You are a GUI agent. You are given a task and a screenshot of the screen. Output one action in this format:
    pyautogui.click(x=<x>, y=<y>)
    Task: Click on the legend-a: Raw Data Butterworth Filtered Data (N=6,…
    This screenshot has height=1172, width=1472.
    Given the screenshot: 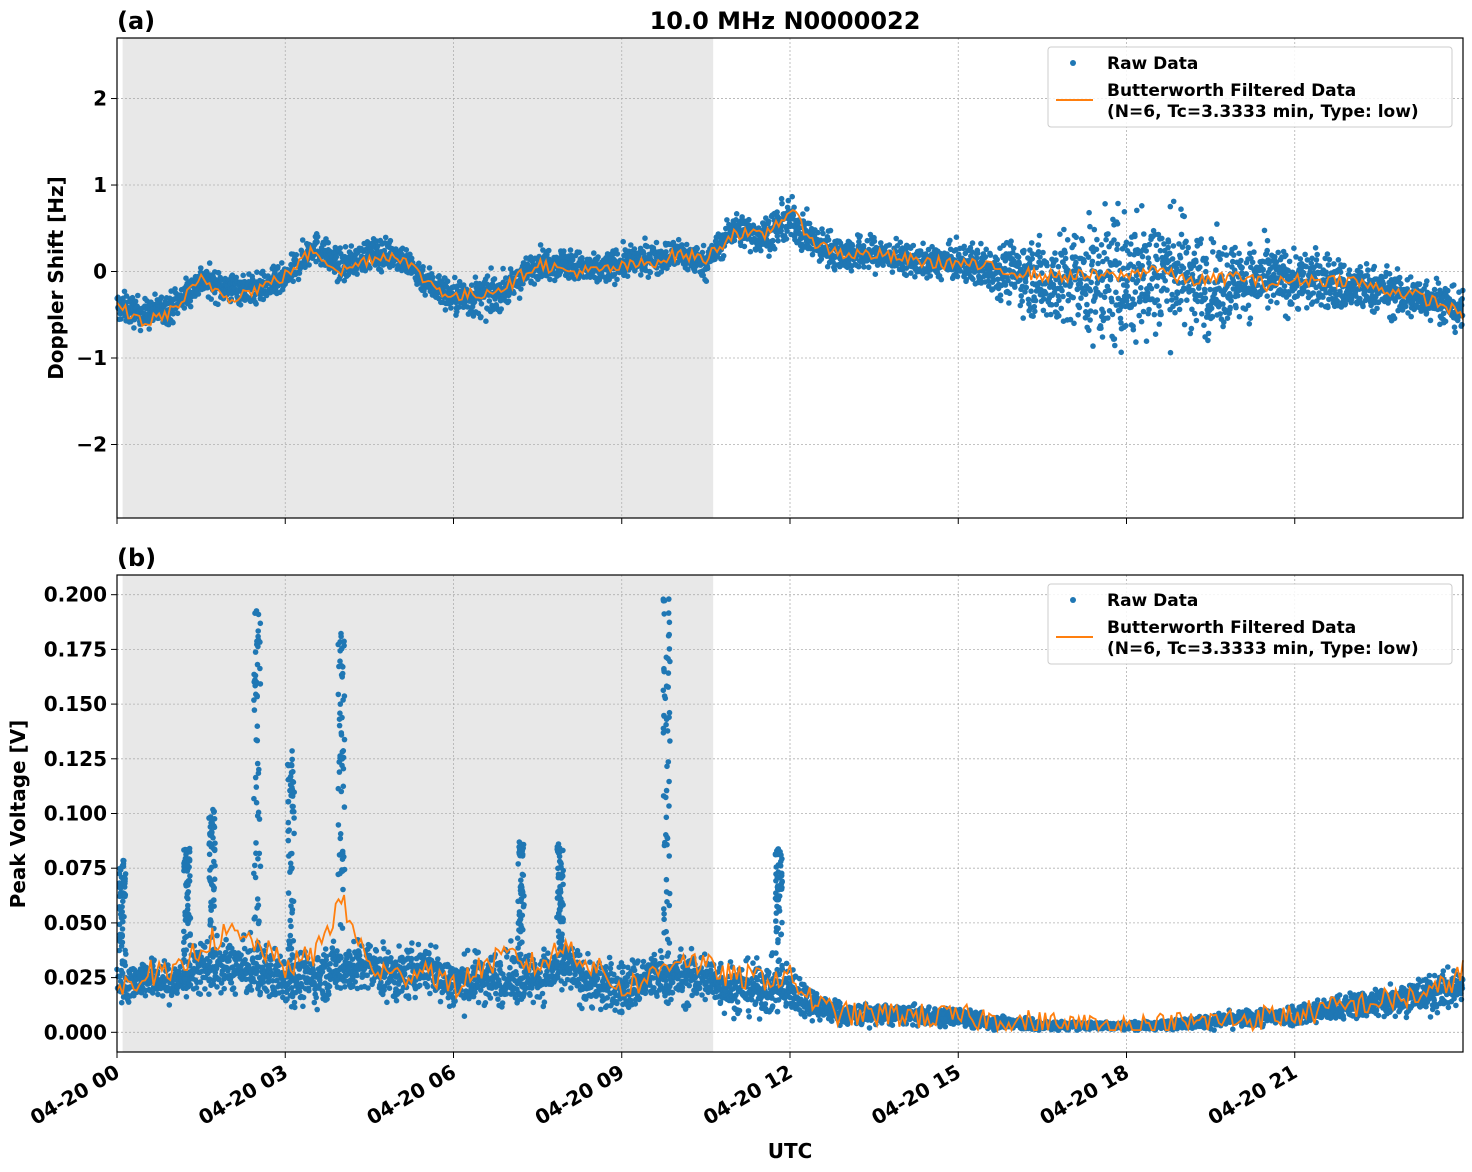 What is the action you would take?
    pyautogui.click(x=1250, y=87)
    